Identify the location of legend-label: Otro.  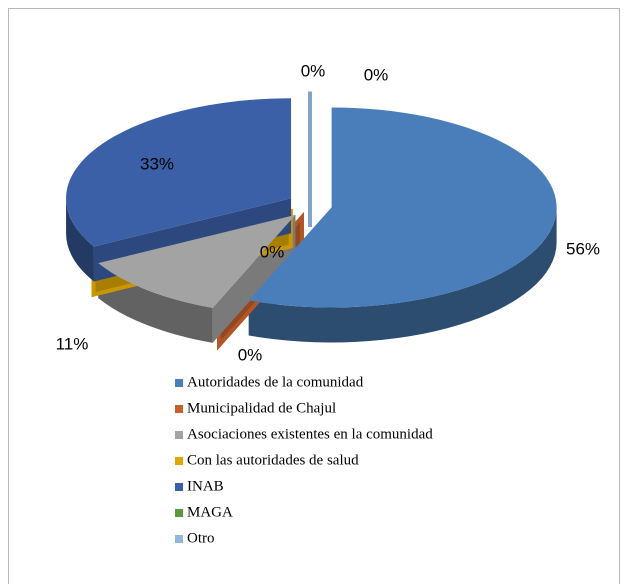
(201, 538).